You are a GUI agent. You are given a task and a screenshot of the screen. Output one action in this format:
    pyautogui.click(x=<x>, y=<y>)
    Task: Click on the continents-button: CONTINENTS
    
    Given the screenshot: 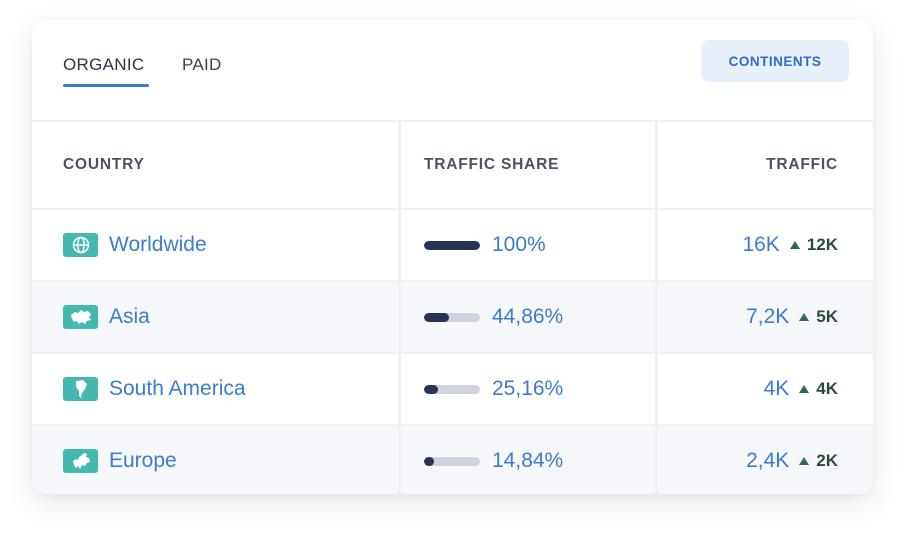 What is the action you would take?
    pyautogui.click(x=775, y=61)
    